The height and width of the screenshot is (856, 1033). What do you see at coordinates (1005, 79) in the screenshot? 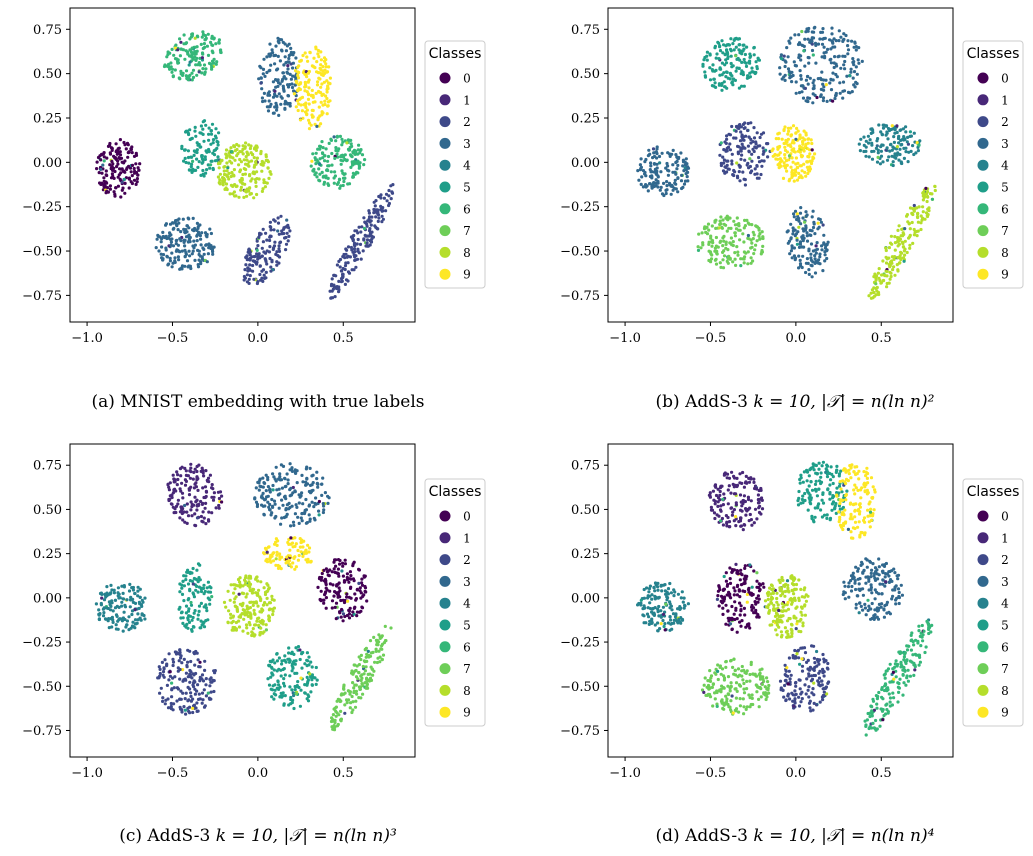
I see `legend-label: 0` at bounding box center [1005, 79].